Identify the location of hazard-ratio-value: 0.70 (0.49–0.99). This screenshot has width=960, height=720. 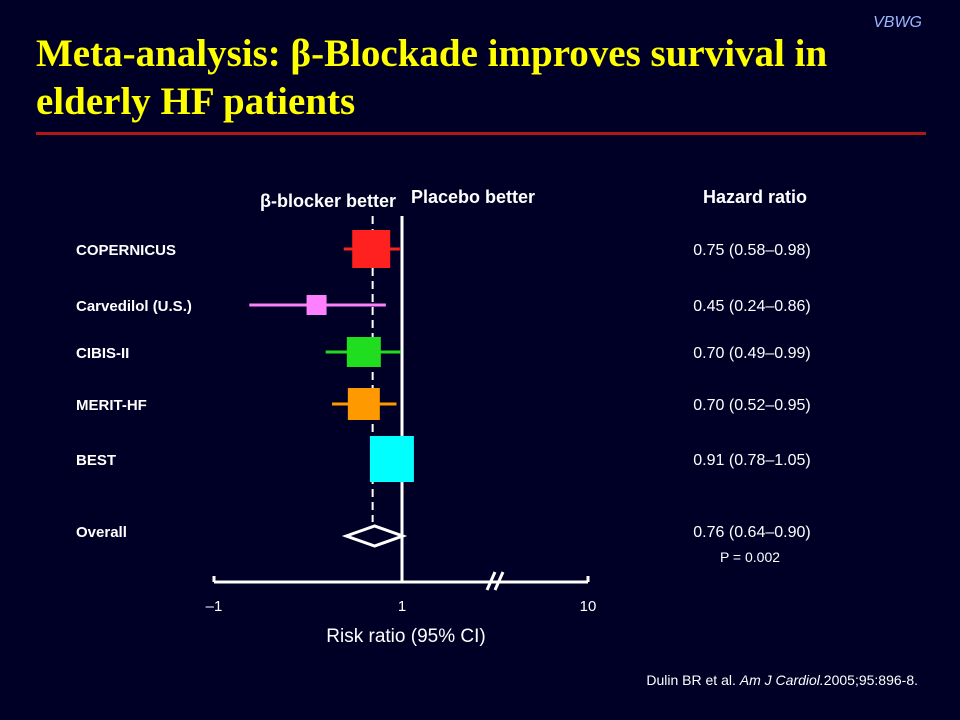
(751, 353).